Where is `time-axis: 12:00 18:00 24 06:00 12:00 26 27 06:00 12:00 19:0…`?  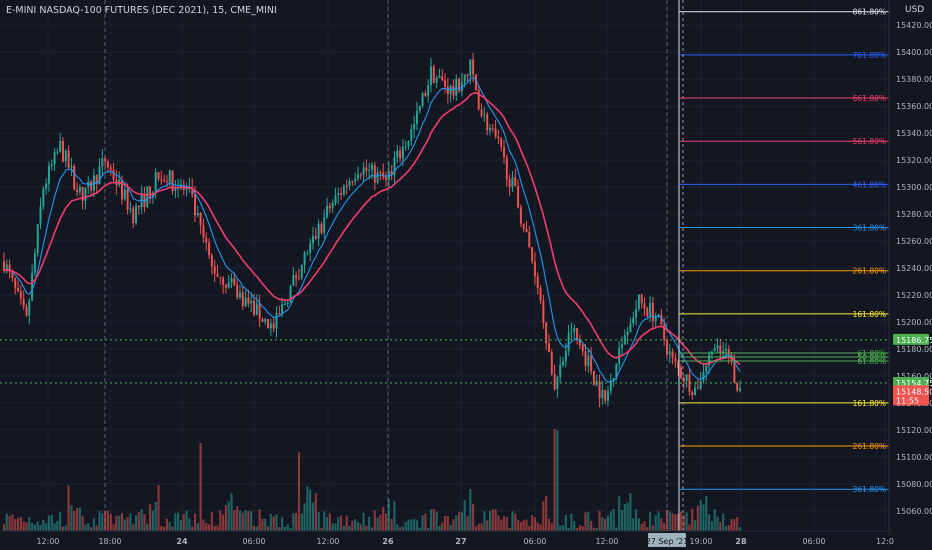 time-axis: 12:00 18:00 24 06:00 12:00 26 27 06:00 12:00 19:0… is located at coordinates (447, 540).